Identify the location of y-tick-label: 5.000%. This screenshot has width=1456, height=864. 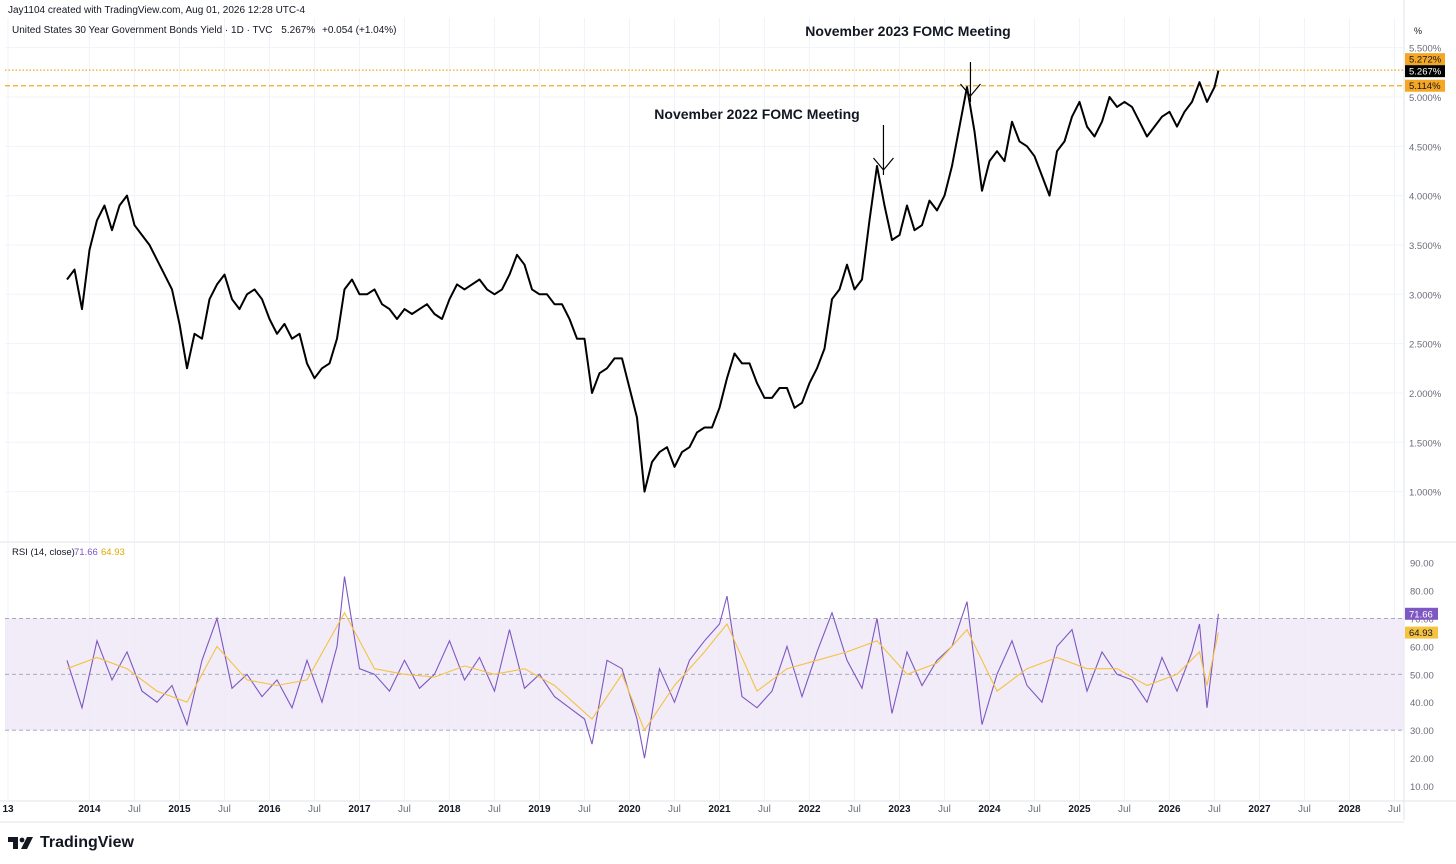
(1425, 98).